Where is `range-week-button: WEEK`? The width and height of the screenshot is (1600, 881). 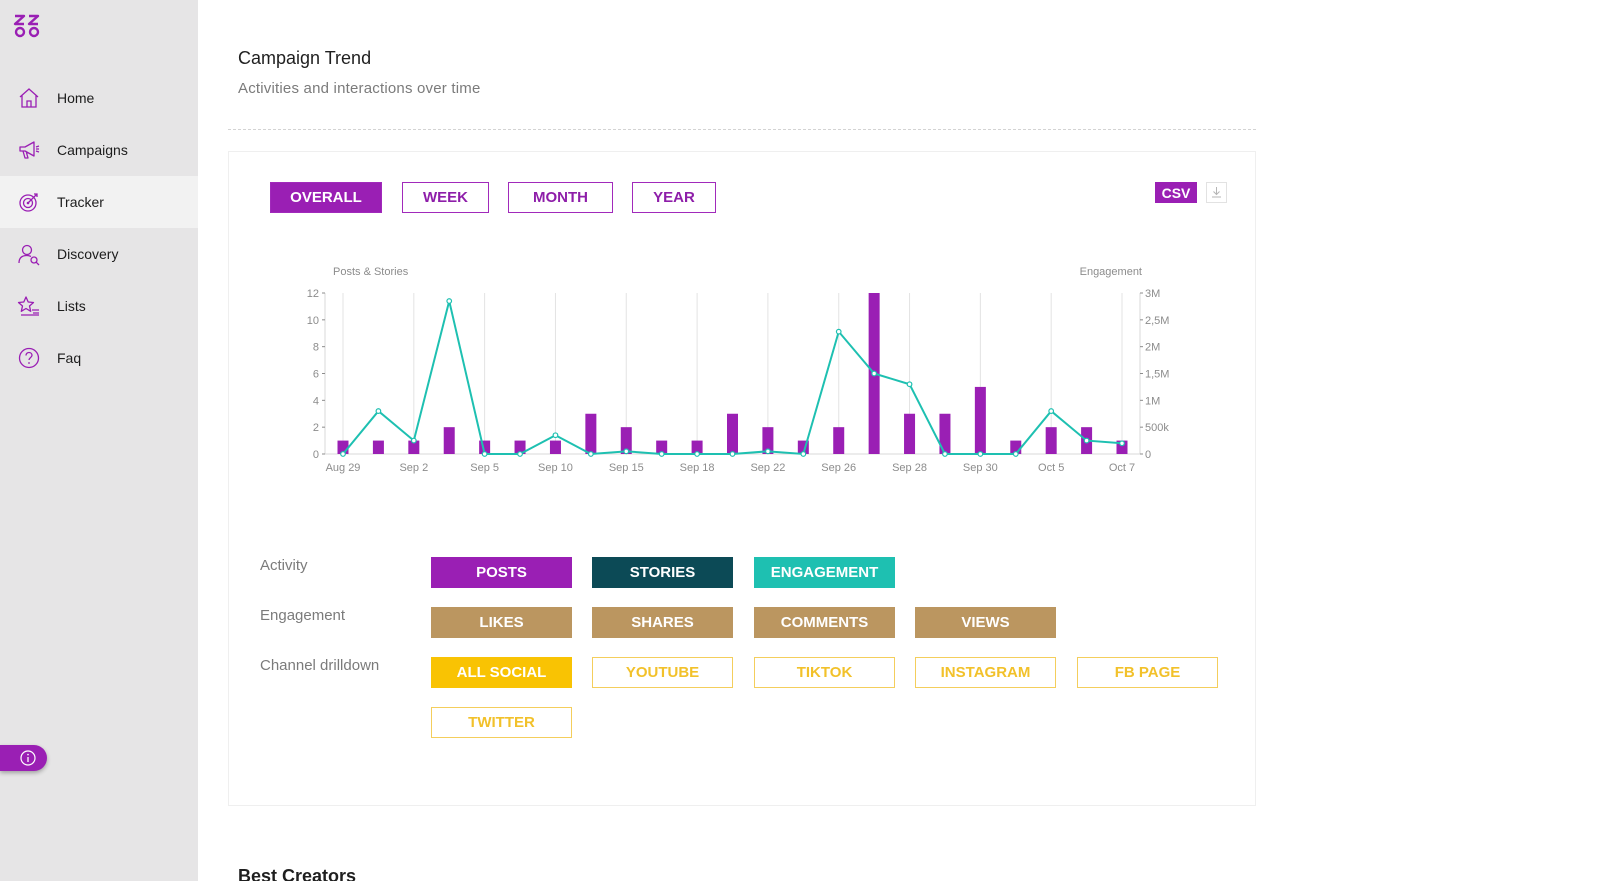
range-week-button: WEEK is located at coordinates (445, 197).